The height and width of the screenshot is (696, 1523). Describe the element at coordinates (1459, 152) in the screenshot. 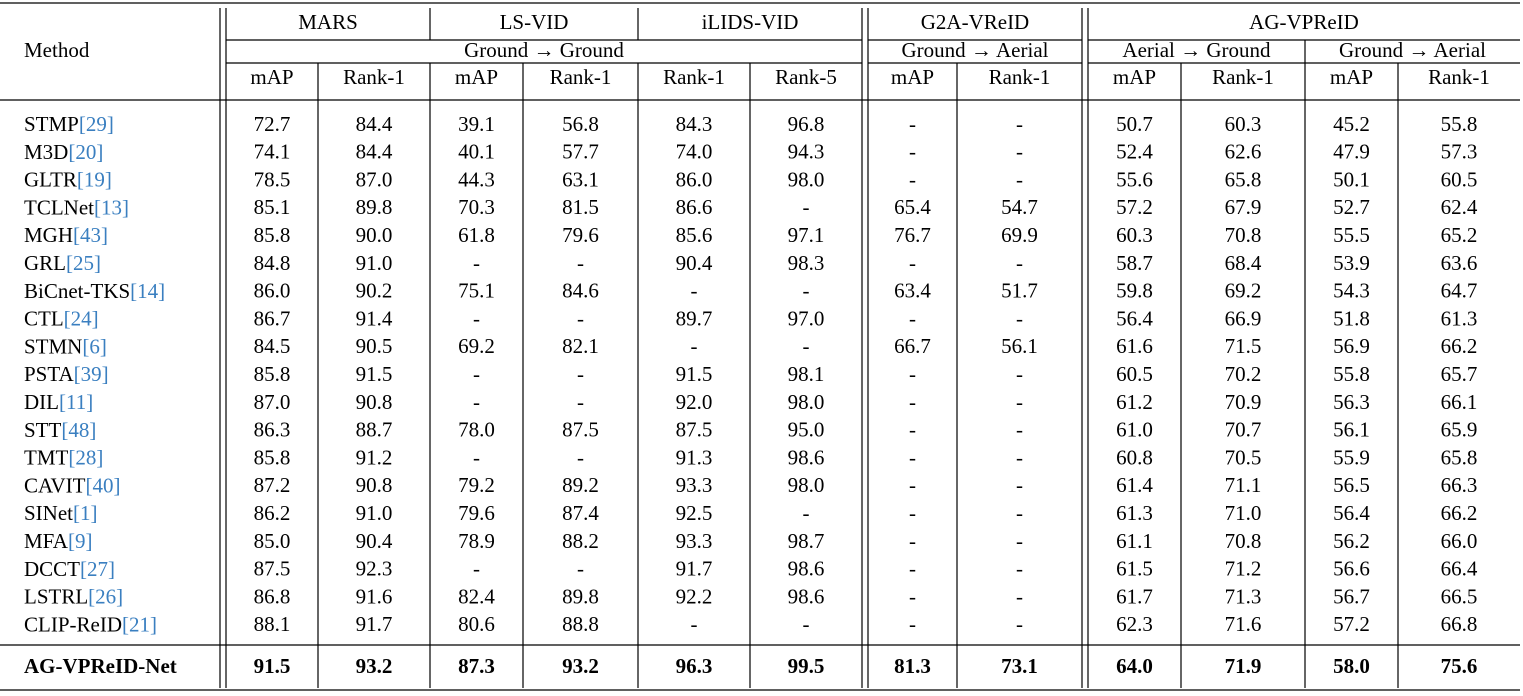

I see `cell: 57.3` at that location.